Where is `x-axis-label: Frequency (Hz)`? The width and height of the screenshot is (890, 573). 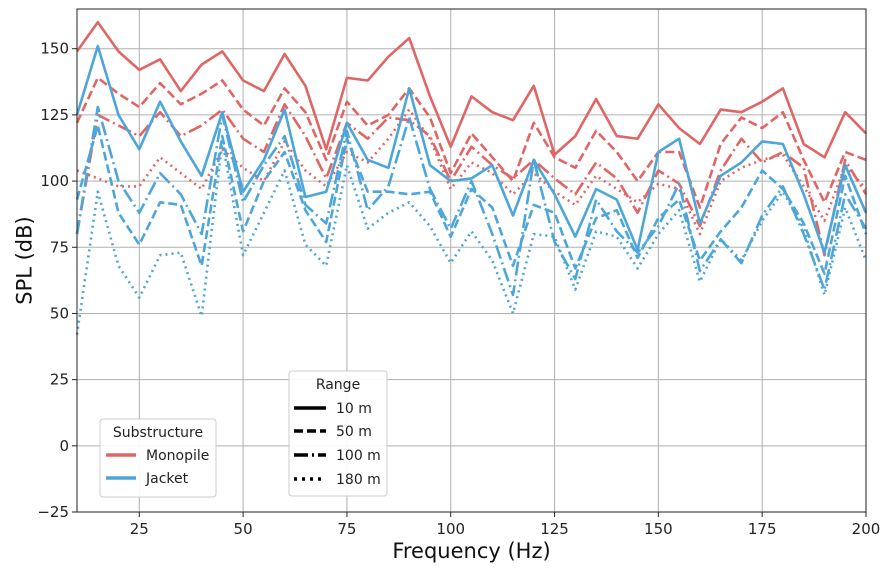 x-axis-label: Frequency (Hz) is located at coordinates (471, 551).